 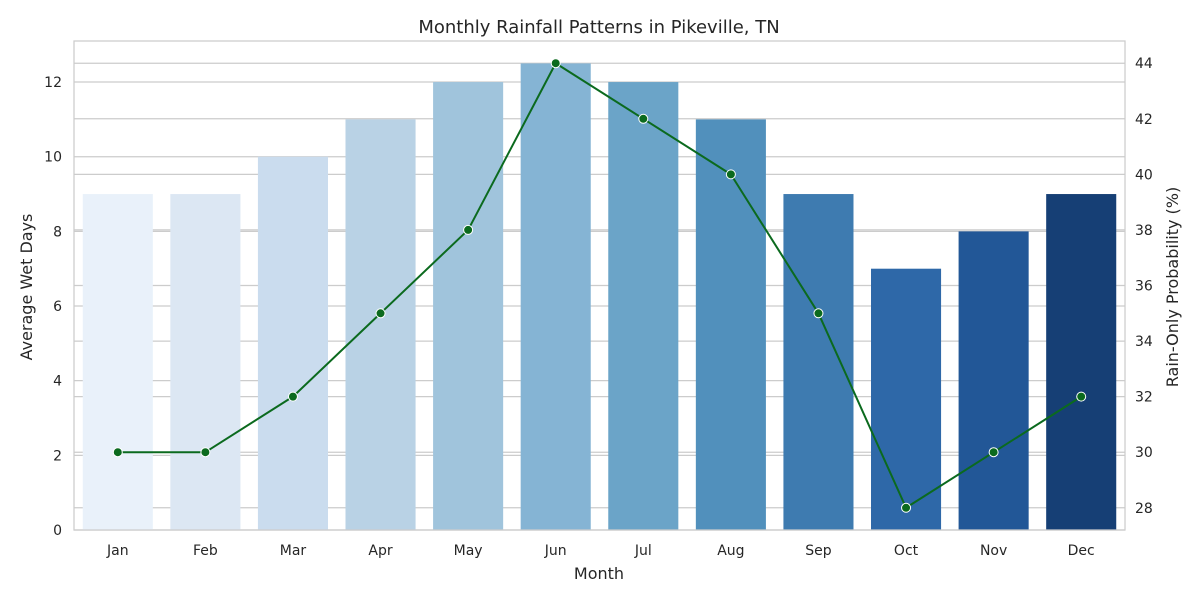 What do you see at coordinates (1081, 551) in the screenshot?
I see `x-tick-label: Dec` at bounding box center [1081, 551].